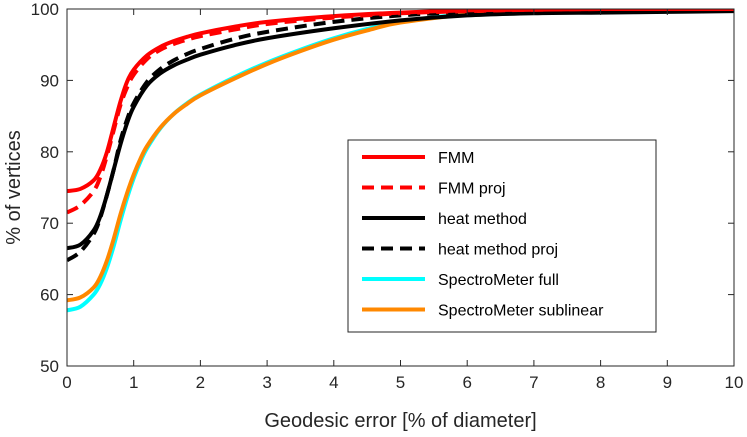  I want to click on y-tick-label: 100, so click(45, 9).